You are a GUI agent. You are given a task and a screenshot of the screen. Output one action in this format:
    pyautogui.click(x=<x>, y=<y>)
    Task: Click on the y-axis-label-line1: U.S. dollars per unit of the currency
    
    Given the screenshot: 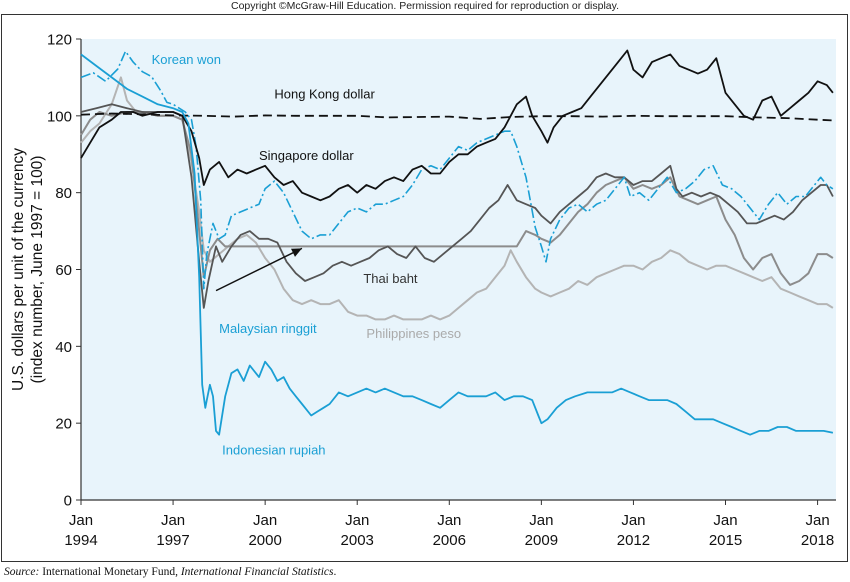 What is the action you would take?
    pyautogui.click(x=18, y=269)
    